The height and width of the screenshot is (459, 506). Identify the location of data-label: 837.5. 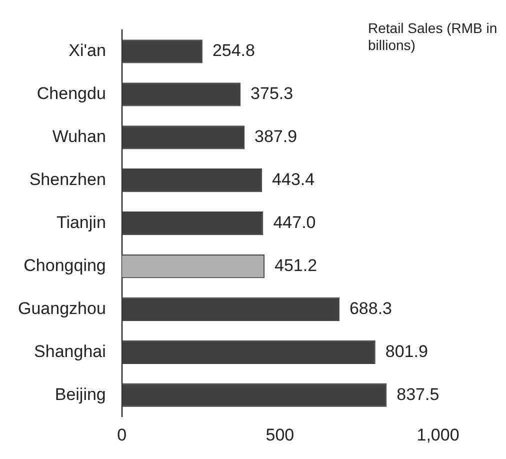
(418, 394).